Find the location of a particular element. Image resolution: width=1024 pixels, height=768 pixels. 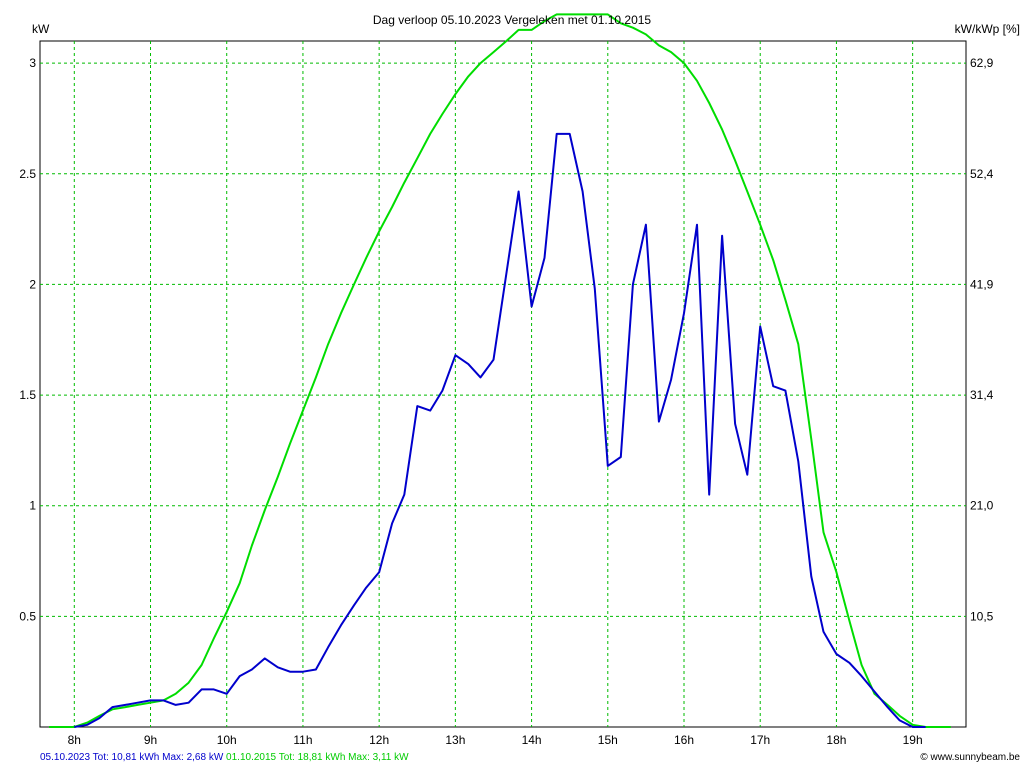

x-tick-label: 15h is located at coordinates (608, 740).